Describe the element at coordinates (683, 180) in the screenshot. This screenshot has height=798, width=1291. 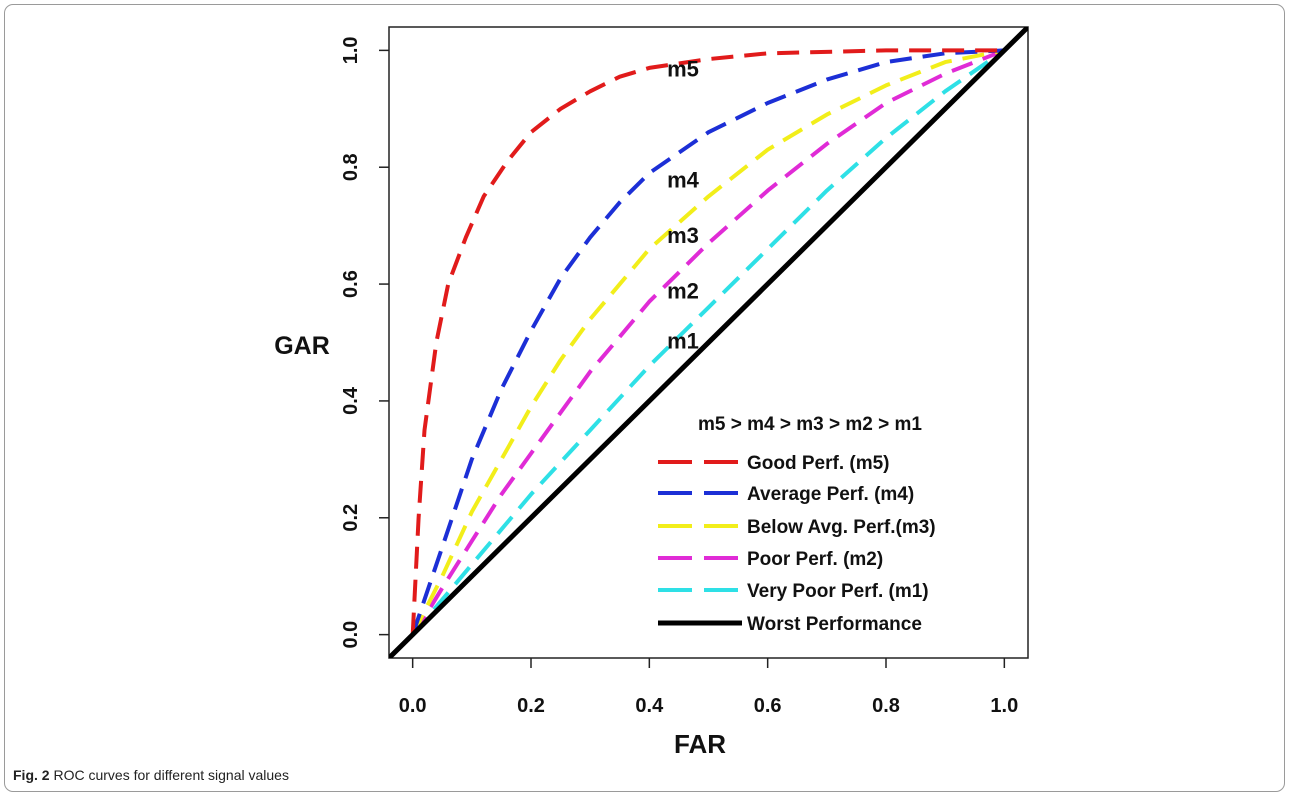
I see `curve-label-m4: m4` at that location.